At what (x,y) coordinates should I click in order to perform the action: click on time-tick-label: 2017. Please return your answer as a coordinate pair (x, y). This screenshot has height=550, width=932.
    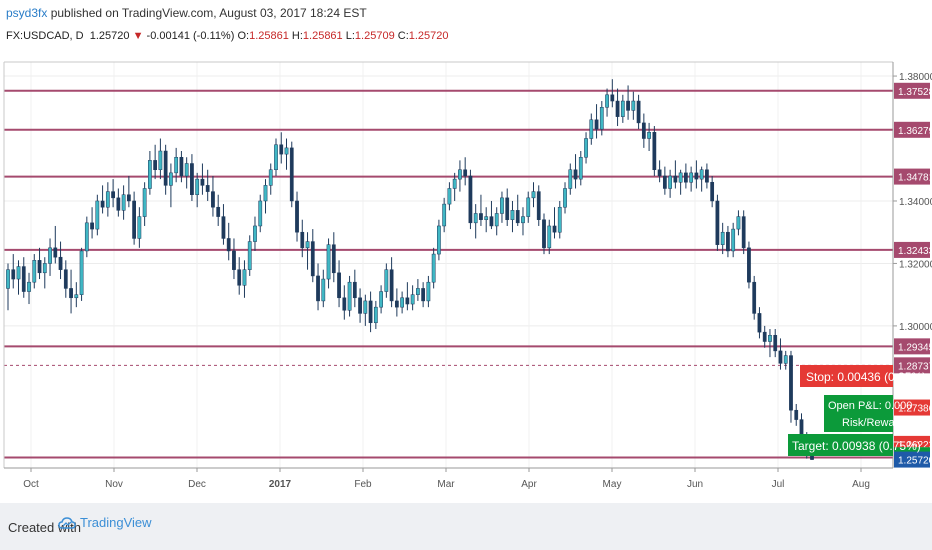
    Looking at the image, I should click on (280, 484).